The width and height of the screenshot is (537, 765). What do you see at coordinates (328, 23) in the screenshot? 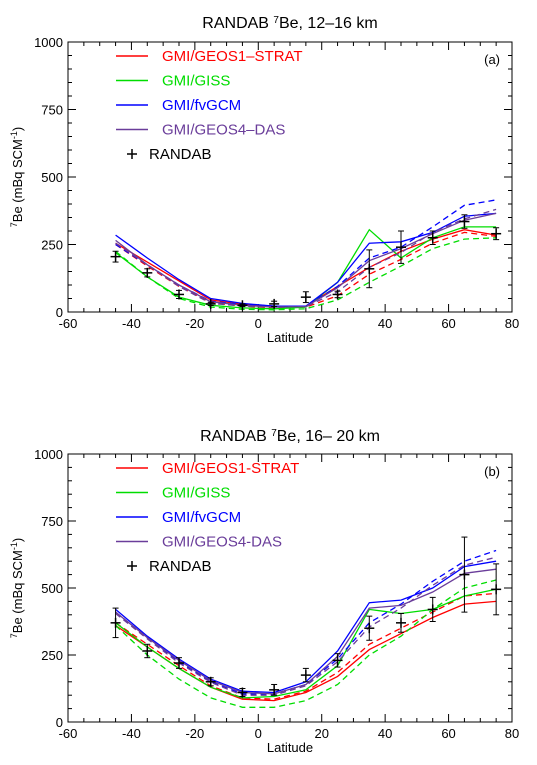
I see `title-text-suffix: Be, 12–16 km` at bounding box center [328, 23].